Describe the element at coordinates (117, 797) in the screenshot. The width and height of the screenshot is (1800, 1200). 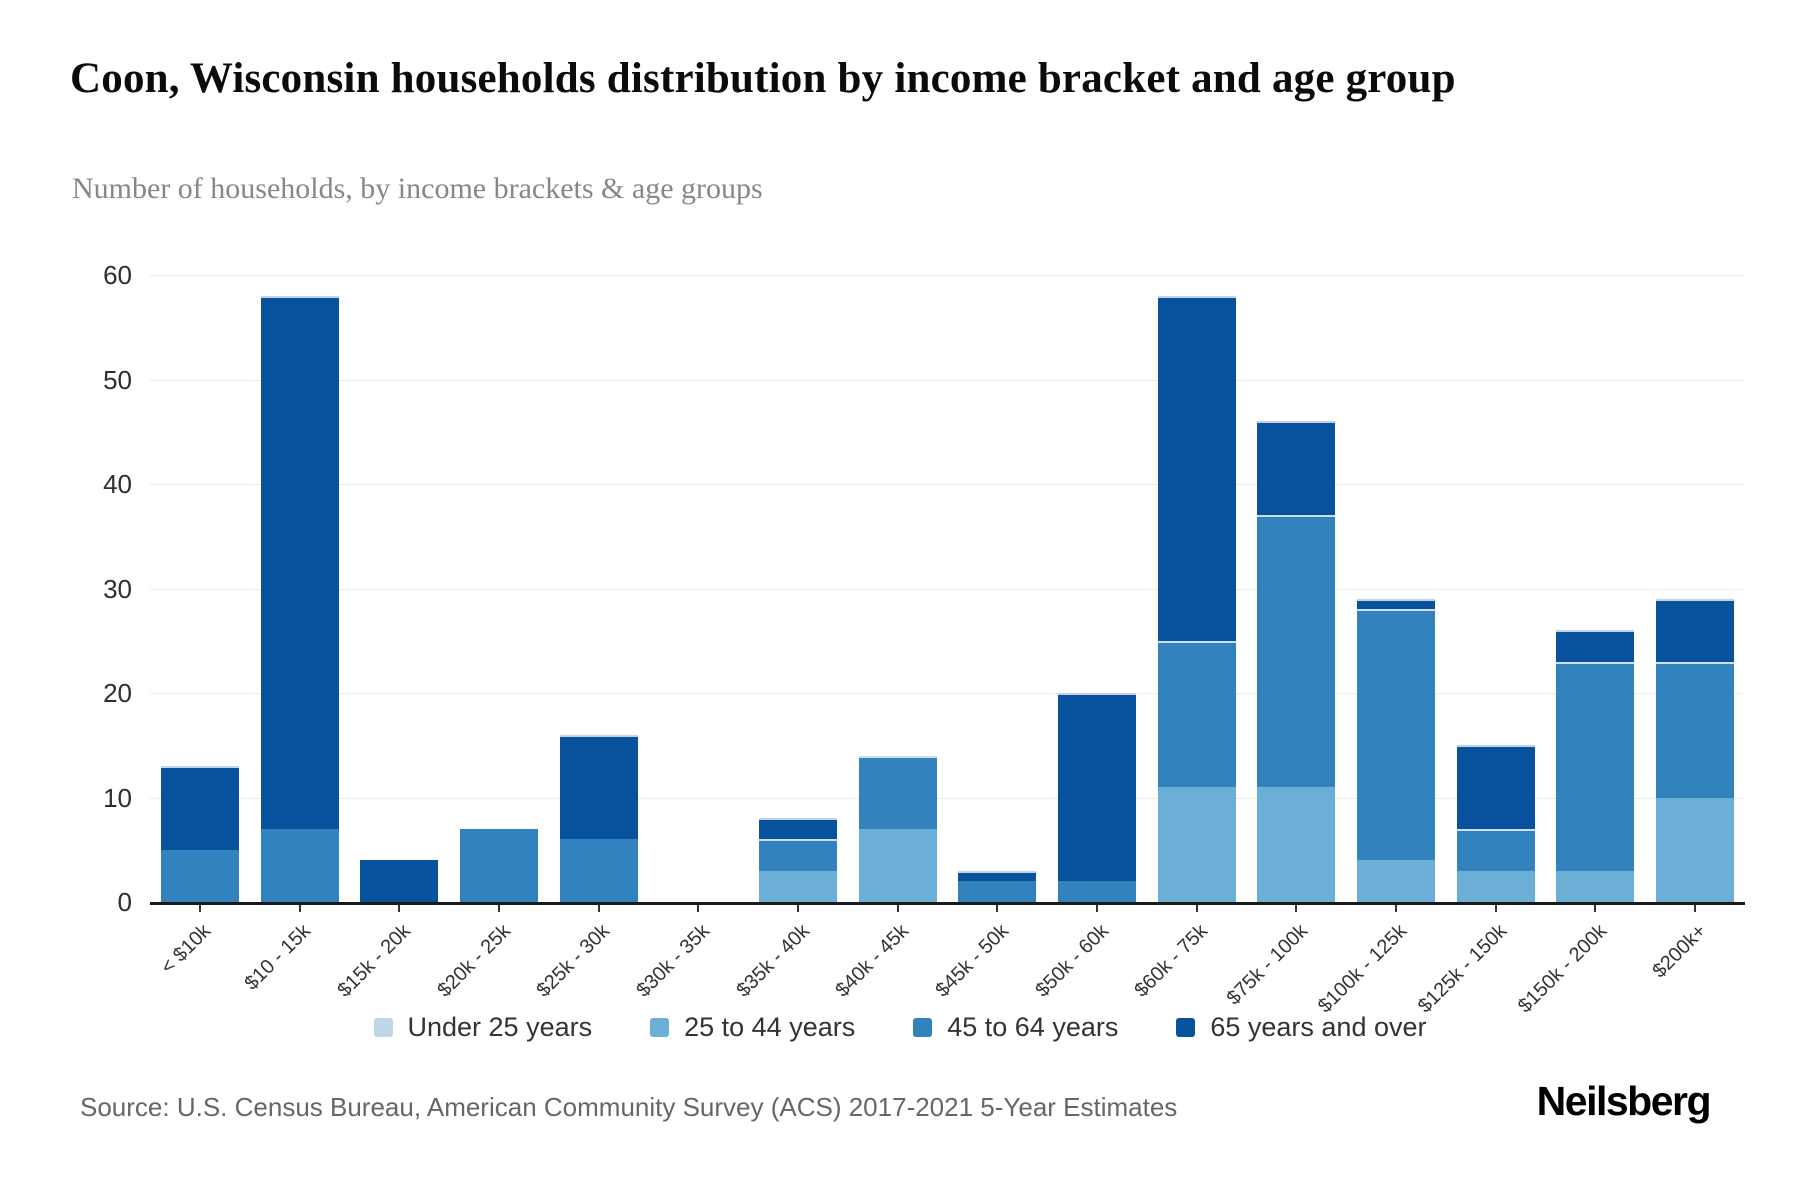
I see `y-axis-tick-label: 10` at that location.